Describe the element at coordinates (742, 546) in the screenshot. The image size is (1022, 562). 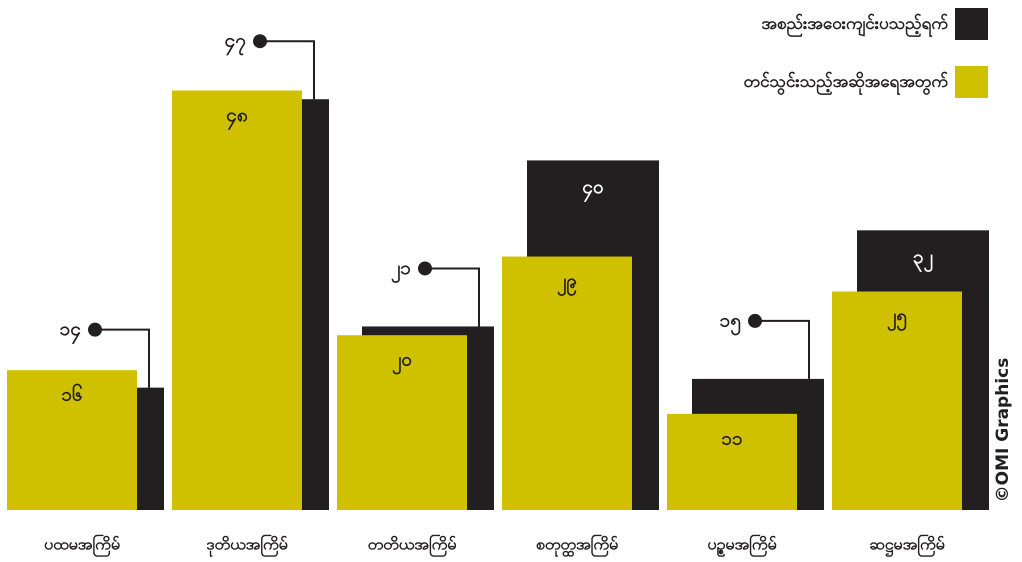
I see `x-tick-label: ပဉ္စမအကြိမ်` at that location.